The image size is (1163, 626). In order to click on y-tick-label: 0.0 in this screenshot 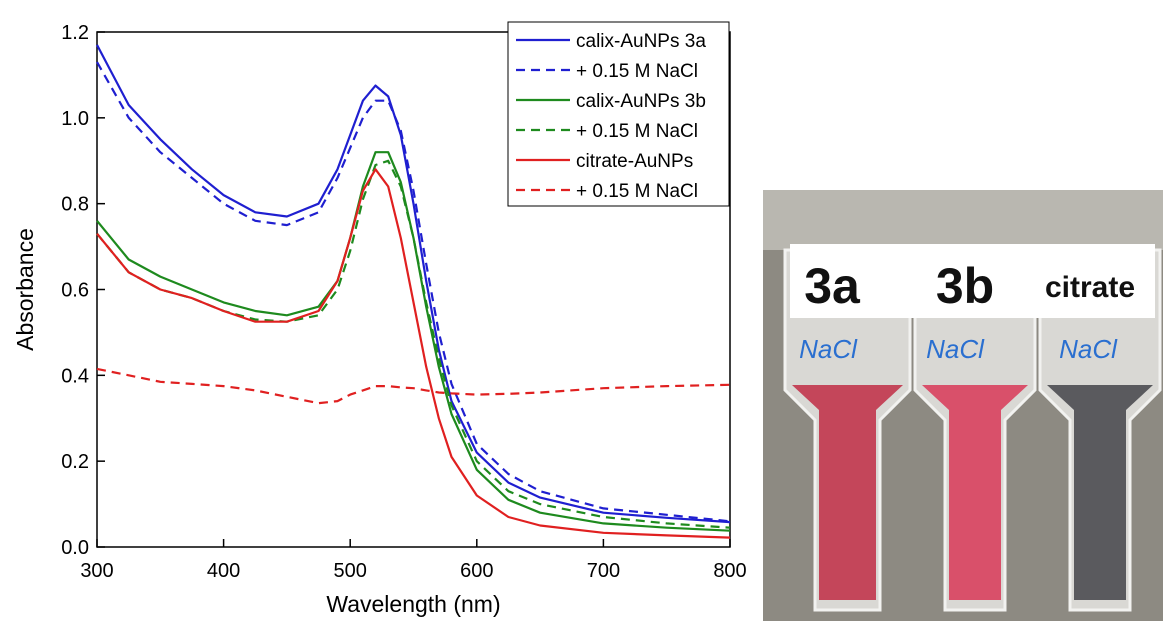, I will do `click(75, 548)`.